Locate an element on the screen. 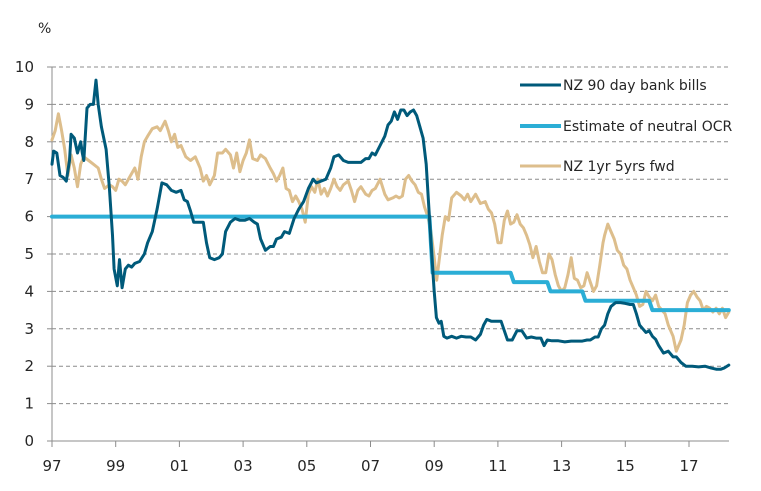  legend-item-nz-90-day-bank-bills: NZ 90 day bank bills is located at coordinates (613, 86).